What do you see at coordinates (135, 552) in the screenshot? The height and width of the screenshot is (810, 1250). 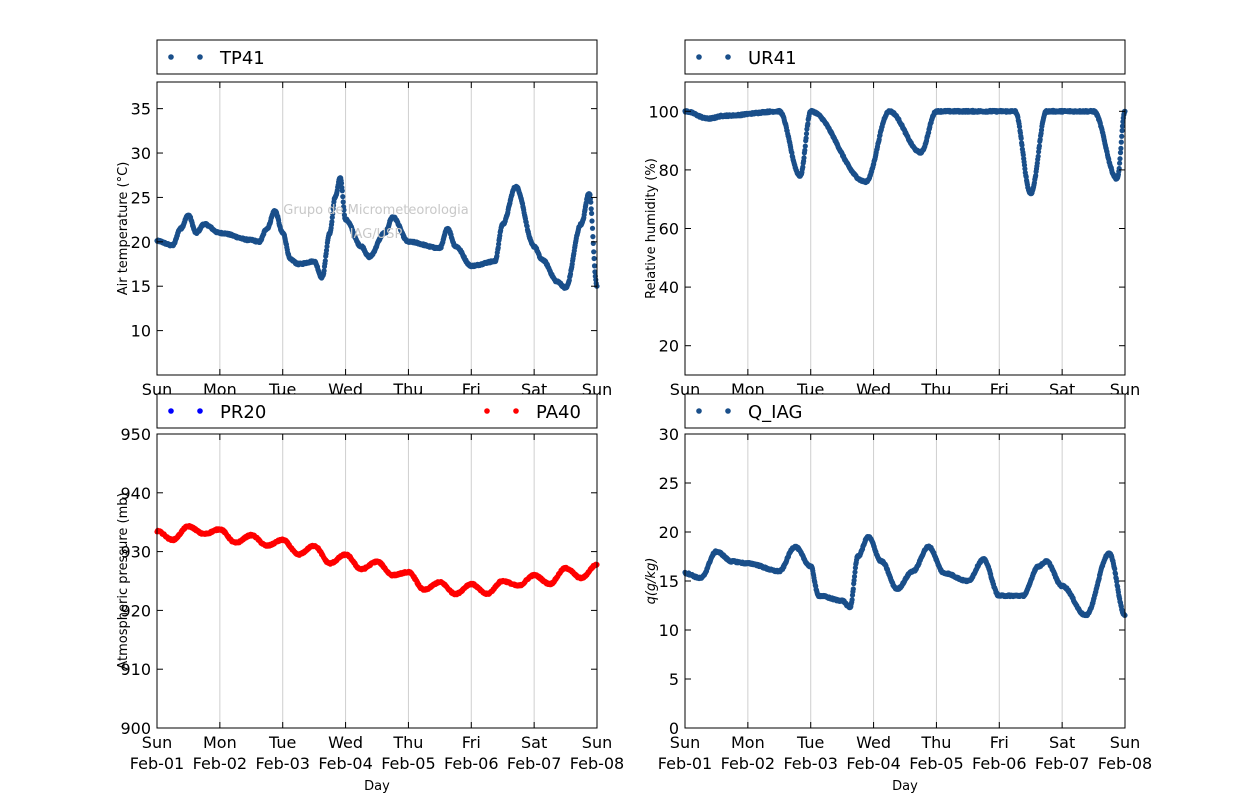 I see `y-tick-label: 930` at bounding box center [135, 552].